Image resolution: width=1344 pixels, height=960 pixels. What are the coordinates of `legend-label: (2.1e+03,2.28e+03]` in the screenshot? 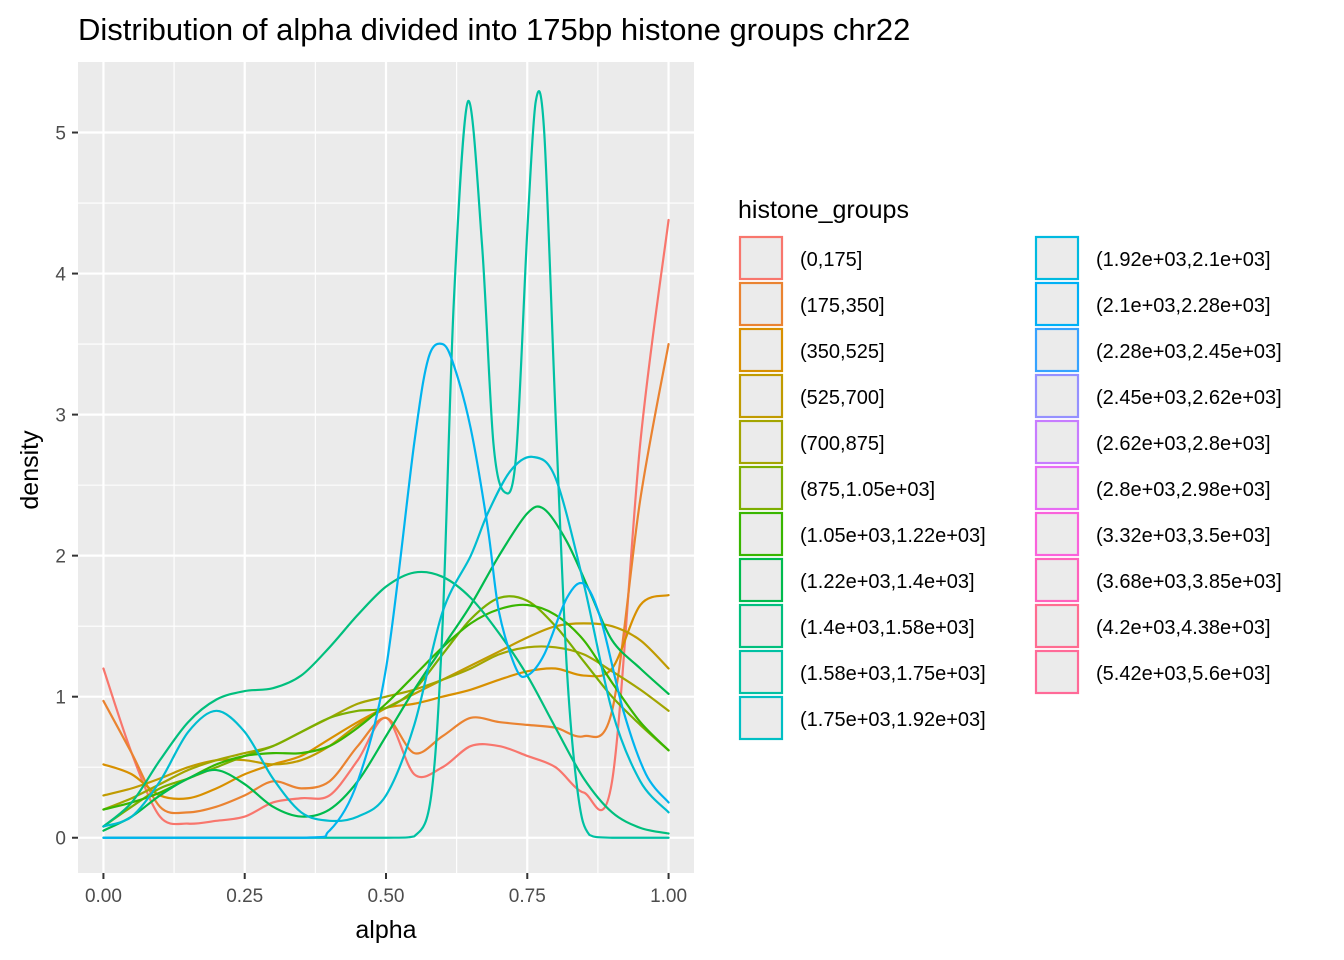 It's located at (1183, 306).